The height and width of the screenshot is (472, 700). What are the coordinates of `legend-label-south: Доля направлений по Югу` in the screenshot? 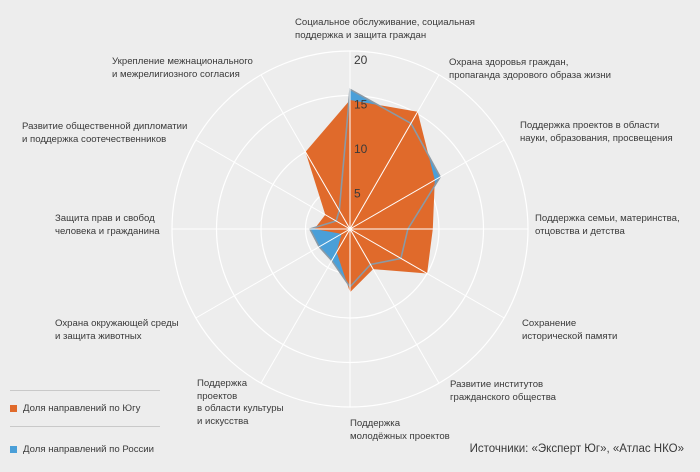 It's located at (82, 408).